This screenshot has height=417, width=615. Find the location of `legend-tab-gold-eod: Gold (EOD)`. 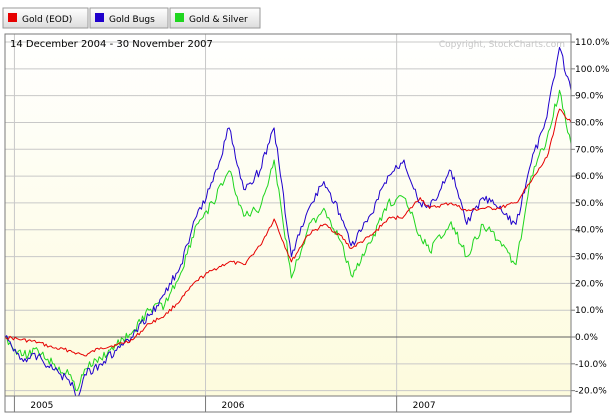

legend-tab-gold-eod: Gold (EOD) is located at coordinates (45, 18).